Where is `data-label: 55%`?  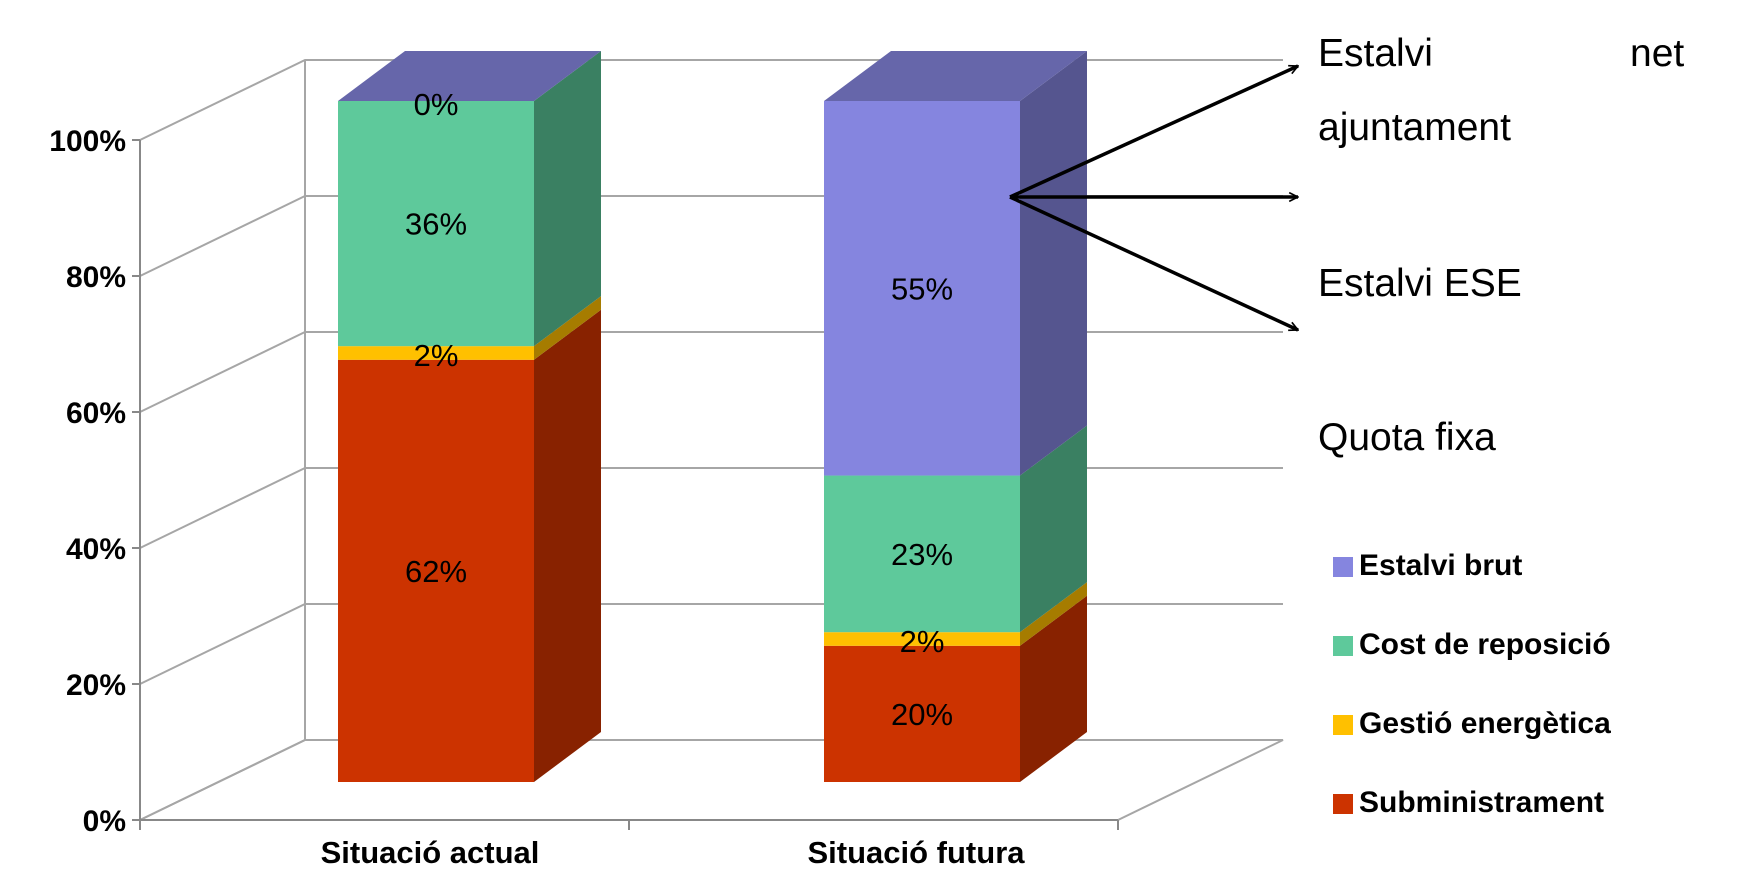 data-label: 55% is located at coordinates (922, 288).